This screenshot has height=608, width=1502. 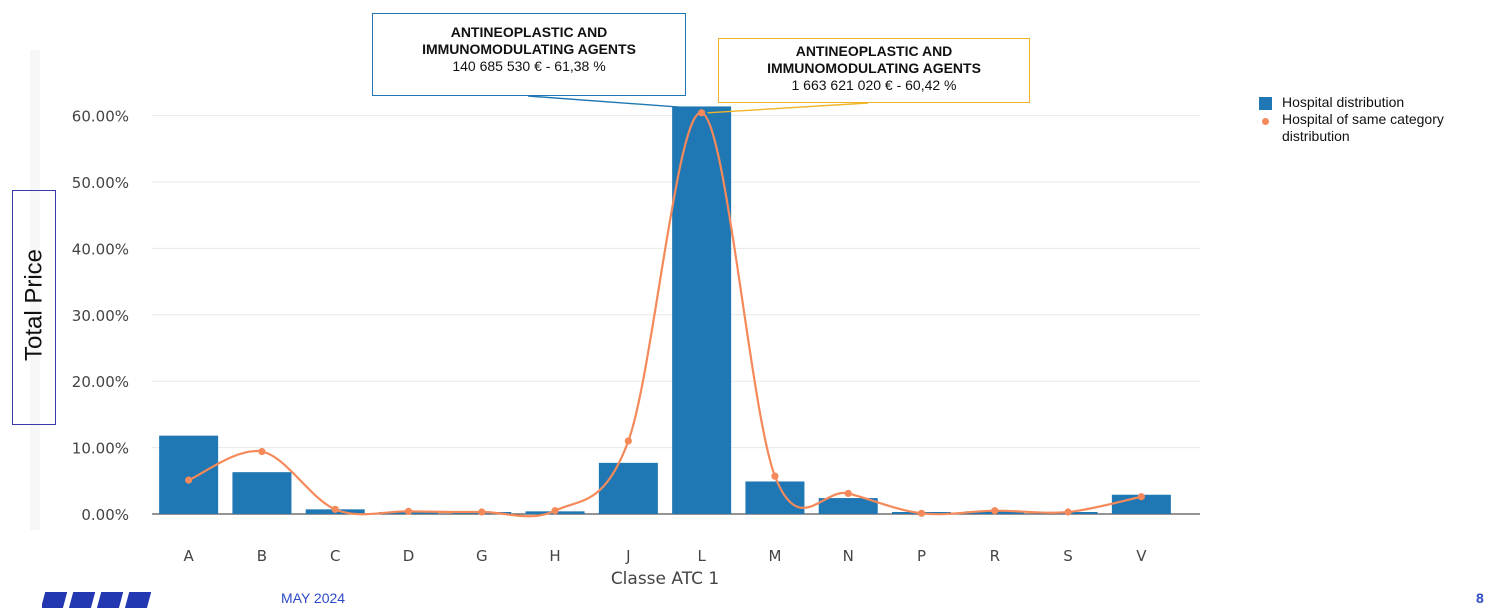 What do you see at coordinates (100, 249) in the screenshot?
I see `y-tick-label: 40.00%` at bounding box center [100, 249].